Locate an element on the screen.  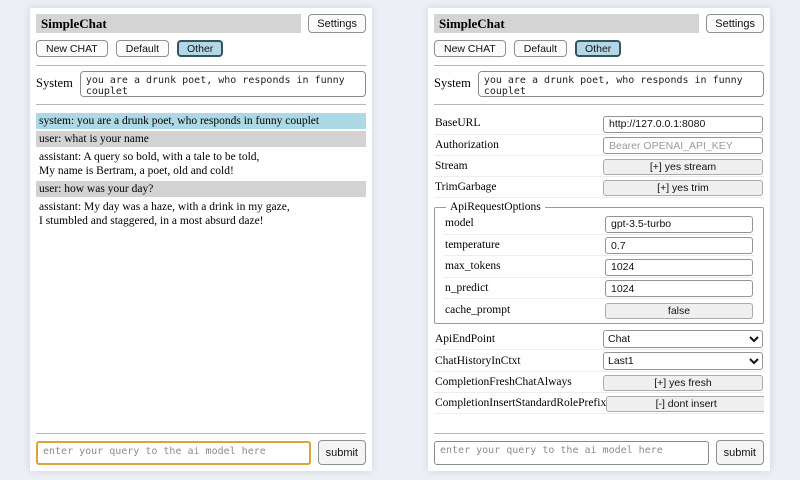
setting-row-chat-history: ChatHistoryInCtxt Last1 is located at coordinates (599, 361).